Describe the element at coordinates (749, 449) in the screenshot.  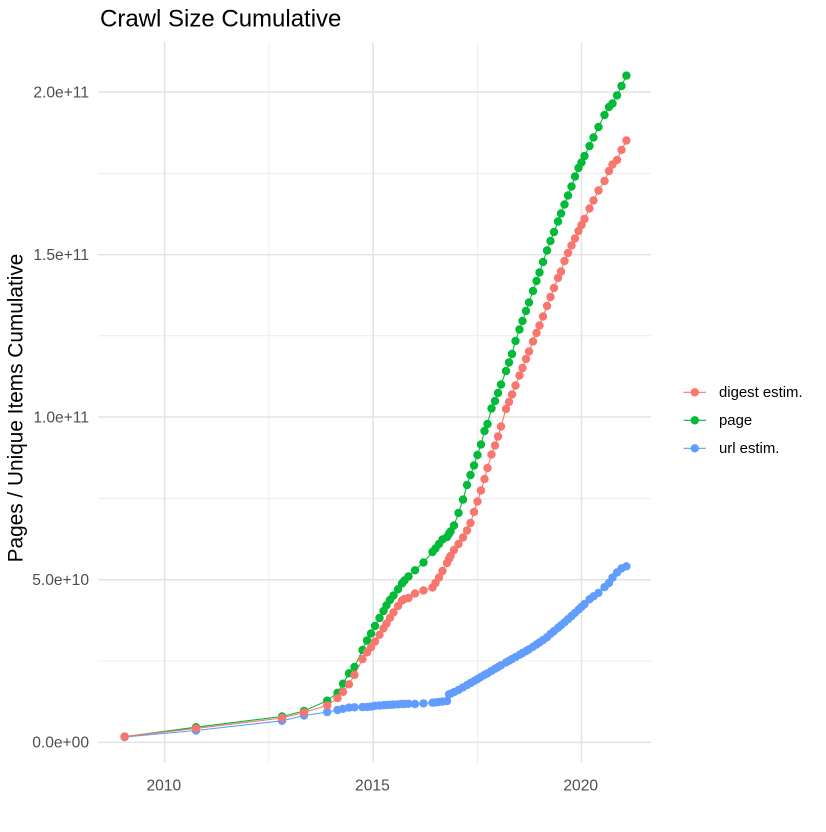
I see `svg-text: url estim.` at that location.